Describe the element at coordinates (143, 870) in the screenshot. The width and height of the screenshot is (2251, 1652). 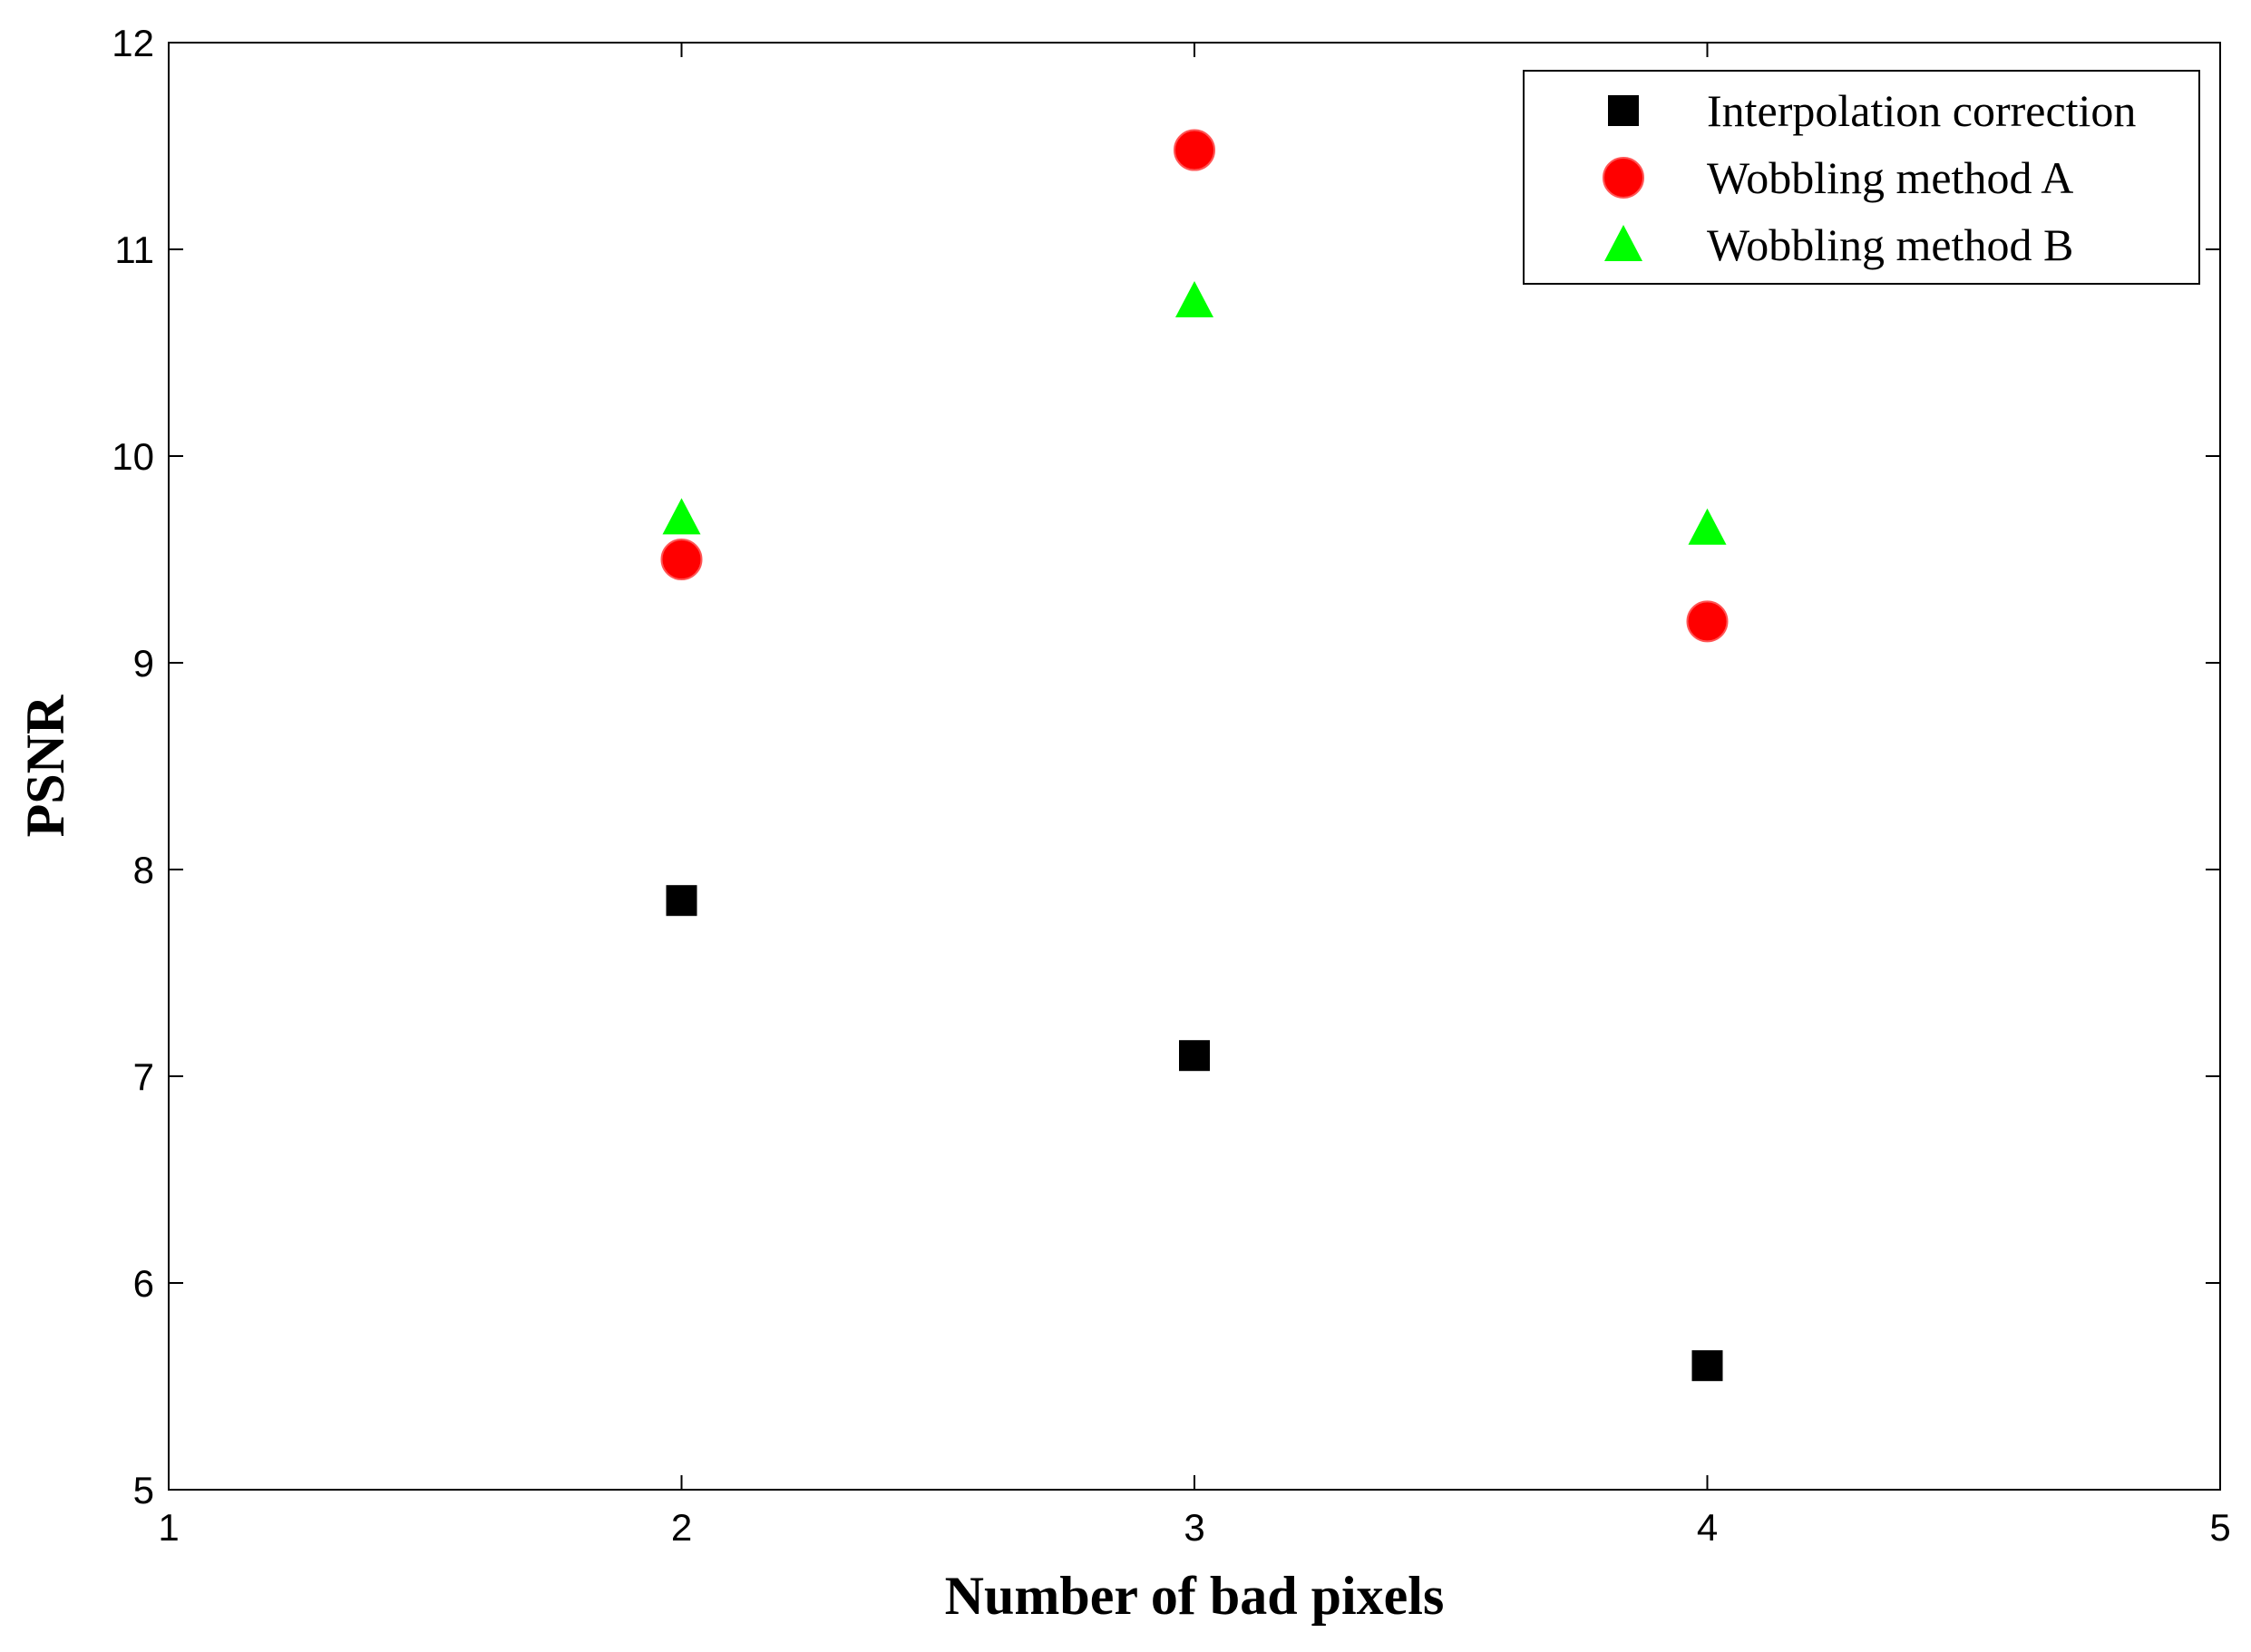
I see `y-tick-label: 8` at that location.